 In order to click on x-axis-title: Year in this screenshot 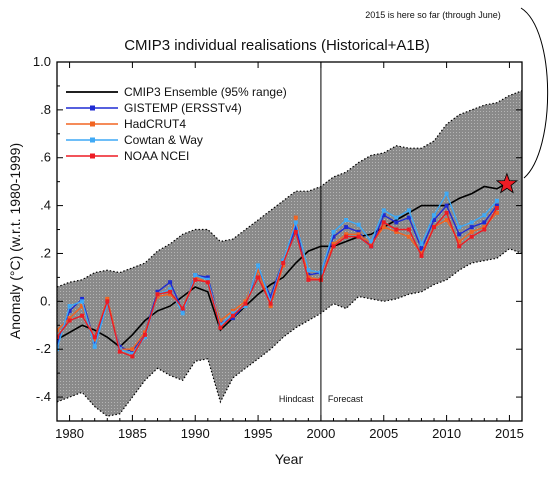, I will do `click(289, 459)`.